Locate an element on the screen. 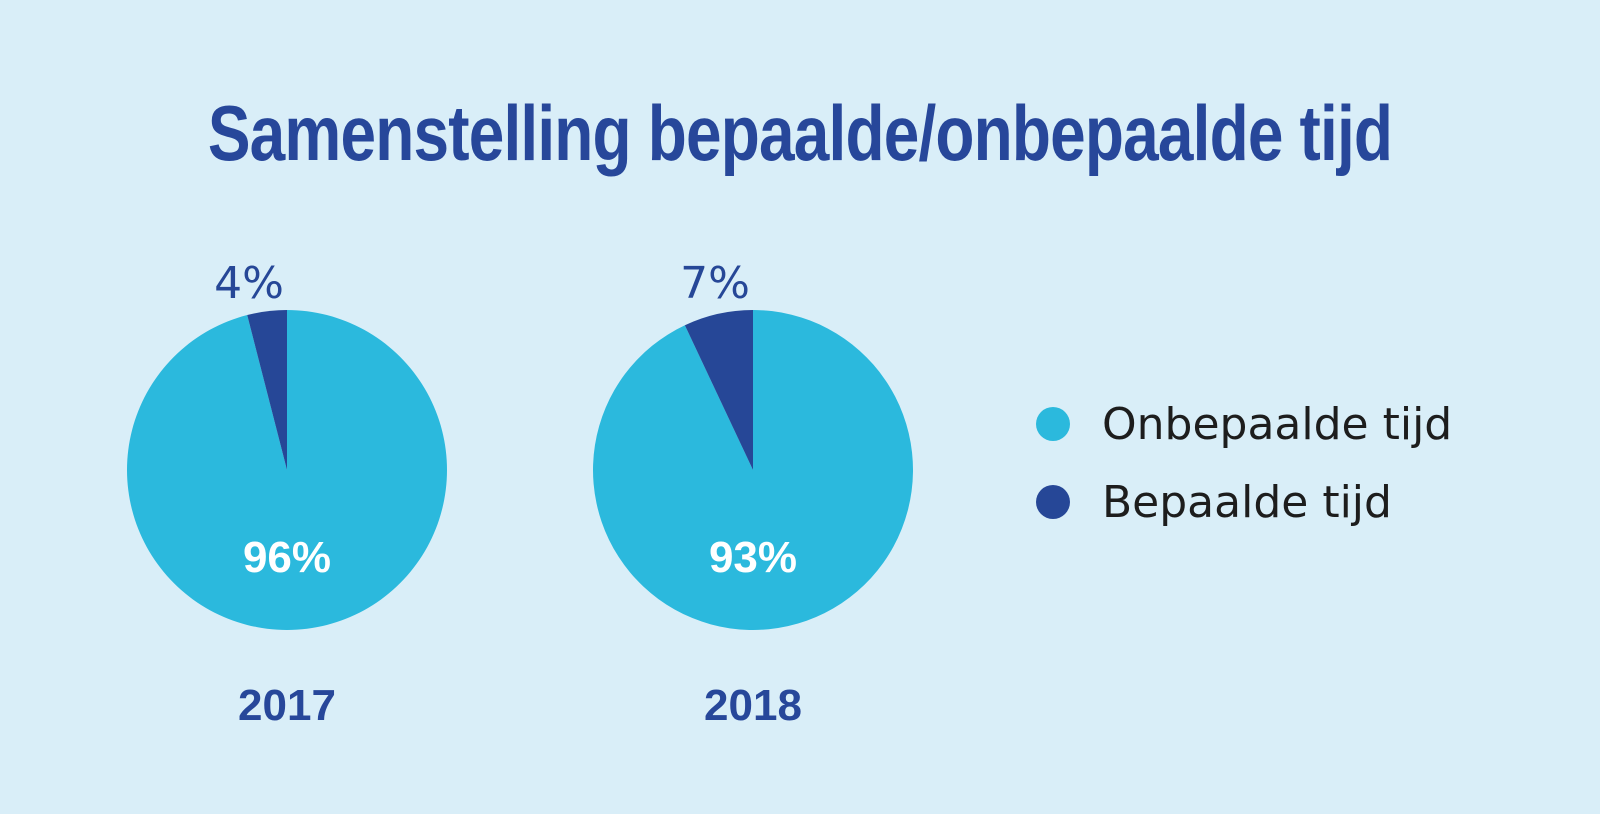  data-label-bepaalde-2018: 7% is located at coordinates (715, 283).